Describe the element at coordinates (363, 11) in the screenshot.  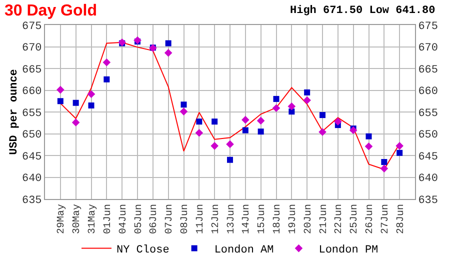
I see `text: High 671.50 Low 641.80` at that location.